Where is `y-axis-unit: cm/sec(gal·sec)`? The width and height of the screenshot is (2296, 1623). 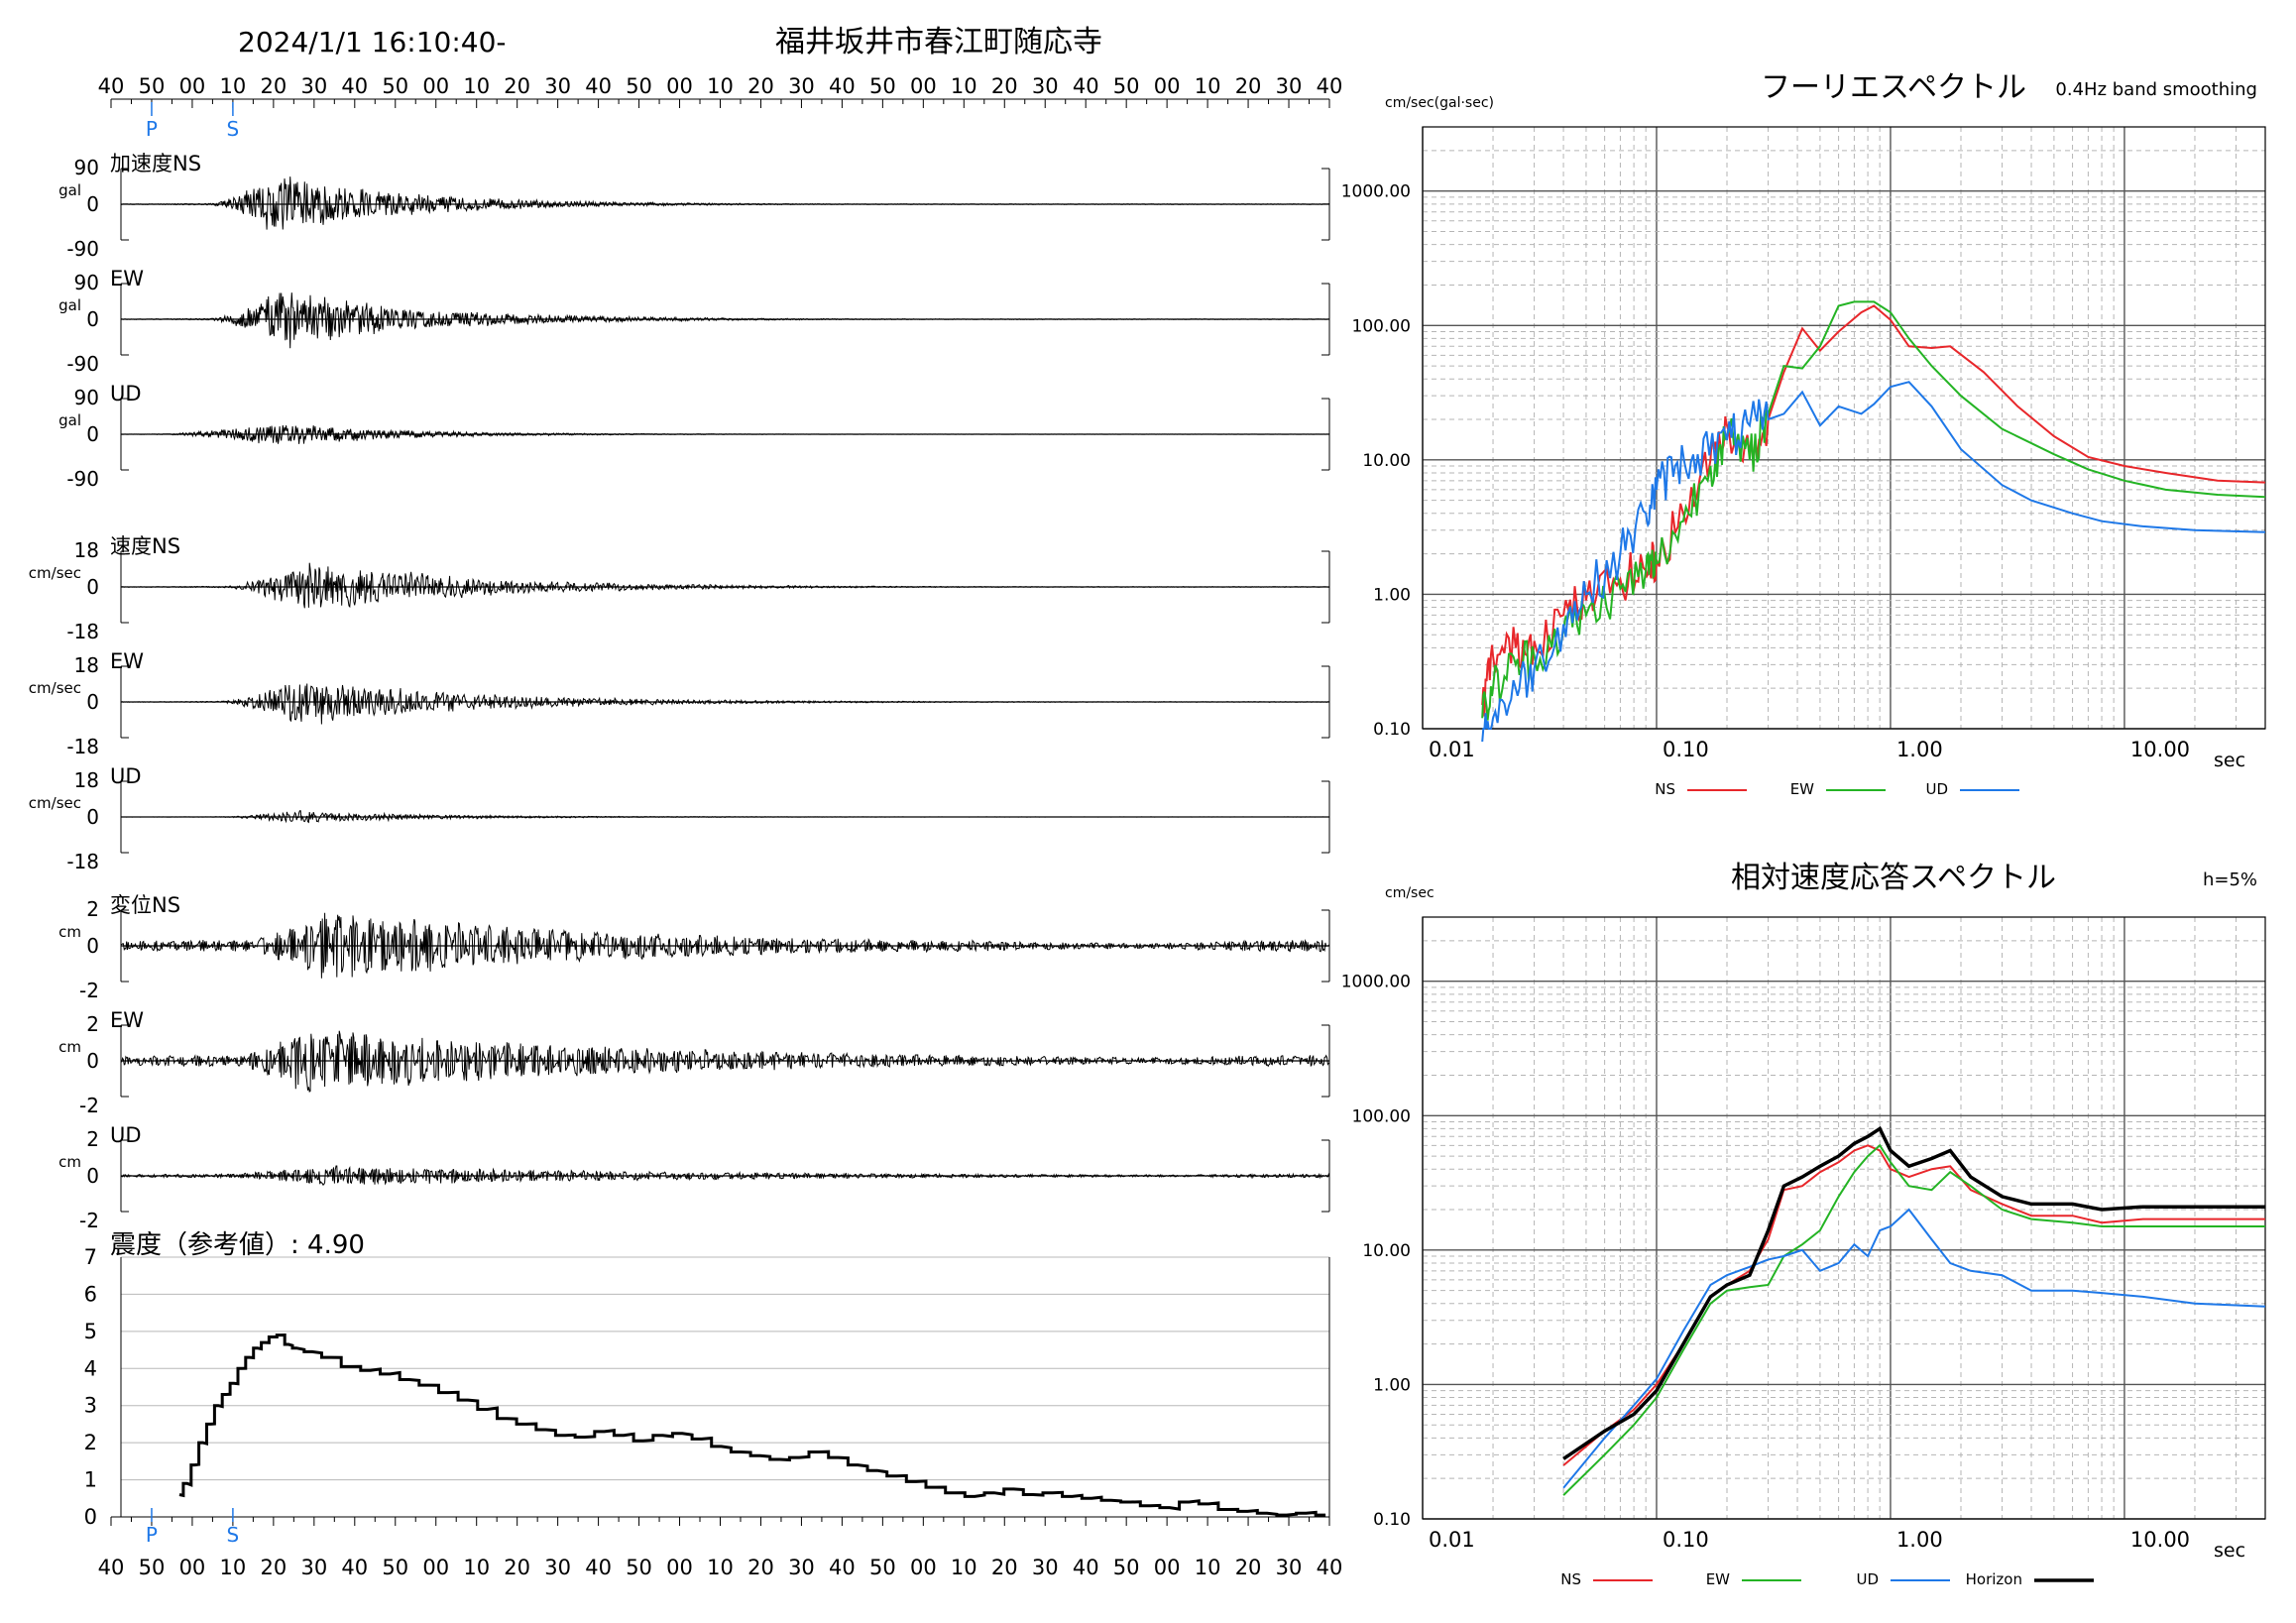
y-axis-unit: cm/sec(gal·sec) is located at coordinates (1440, 103).